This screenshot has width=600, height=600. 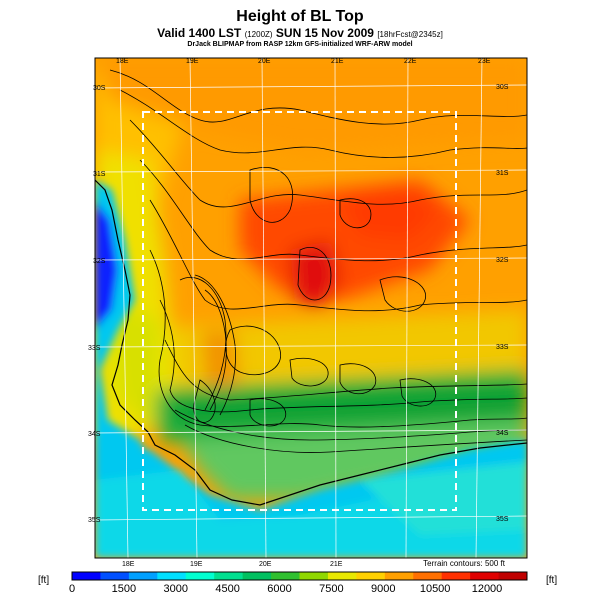 What do you see at coordinates (99, 174) in the screenshot?
I see `lat-label-left: 31S` at bounding box center [99, 174].